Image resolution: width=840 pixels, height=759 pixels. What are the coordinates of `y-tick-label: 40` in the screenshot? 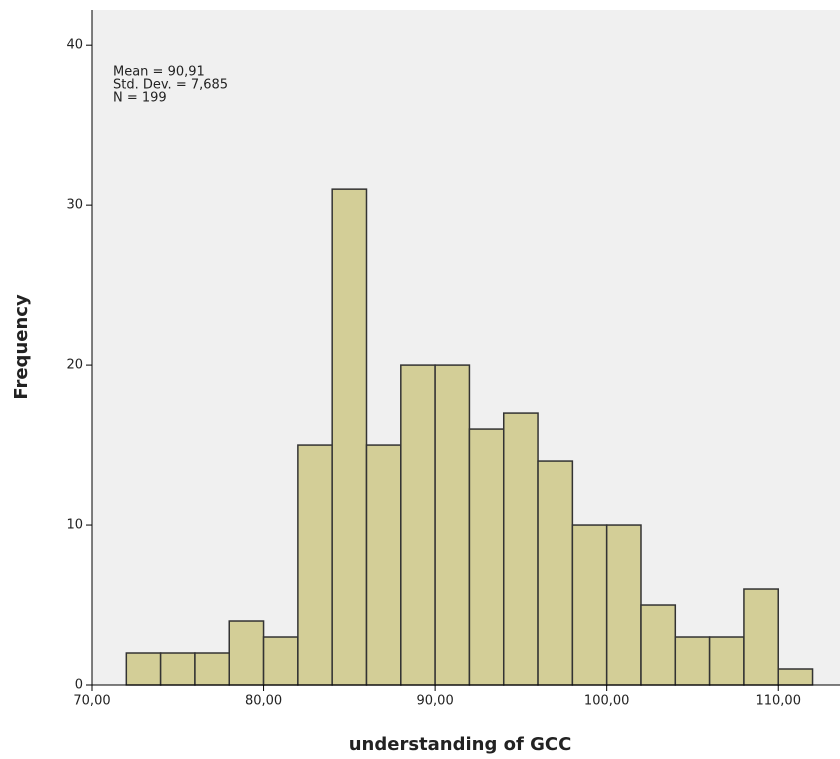 It's located at (74, 45).